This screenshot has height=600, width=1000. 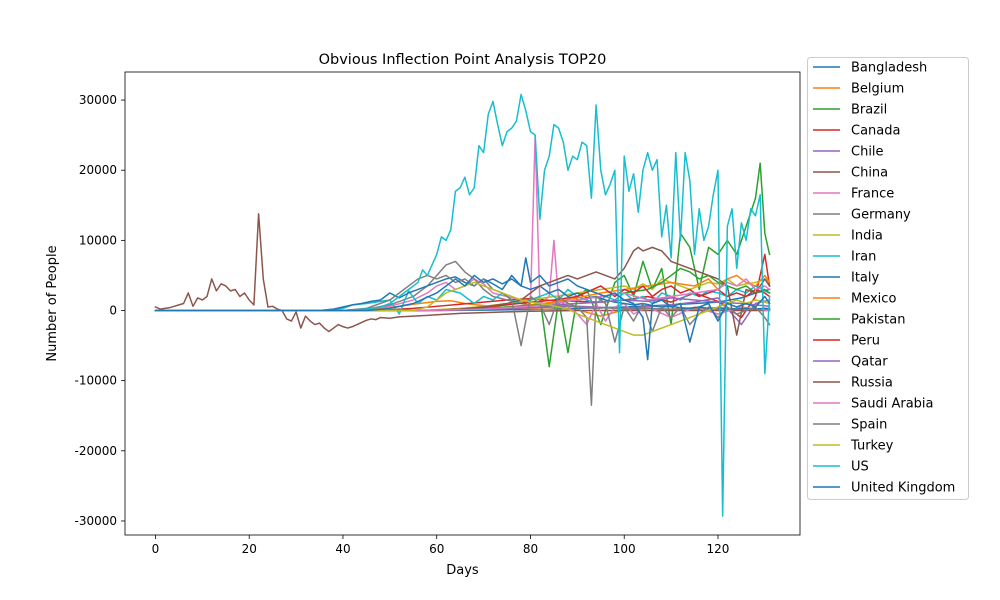 I want to click on y-axis-ticks: -30000 -20000 -10000 0 10000 20000 30000, so click(x=99, y=310).